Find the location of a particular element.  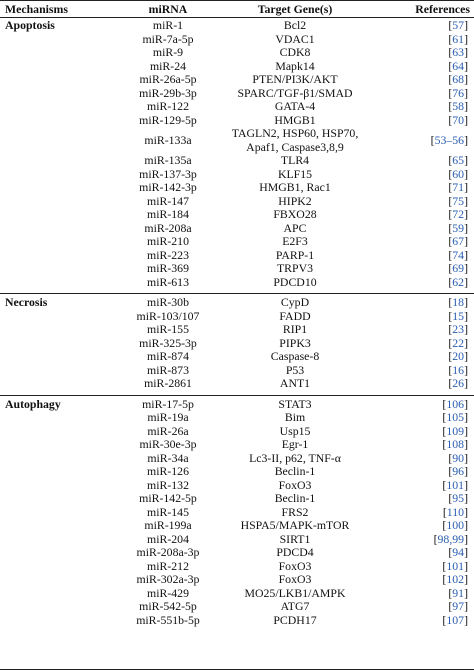

reference-cell: [60] is located at coordinates (434, 174).